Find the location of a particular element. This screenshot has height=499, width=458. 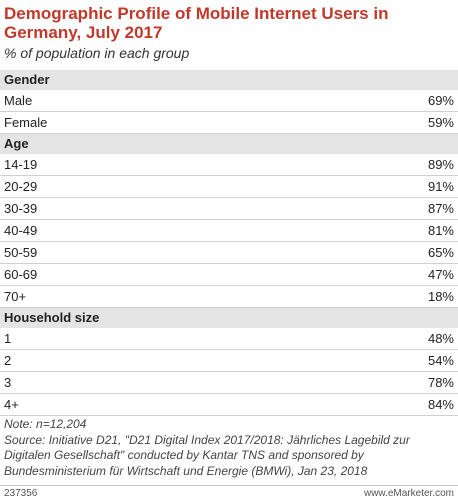

row-value: 78% is located at coordinates (440, 382).